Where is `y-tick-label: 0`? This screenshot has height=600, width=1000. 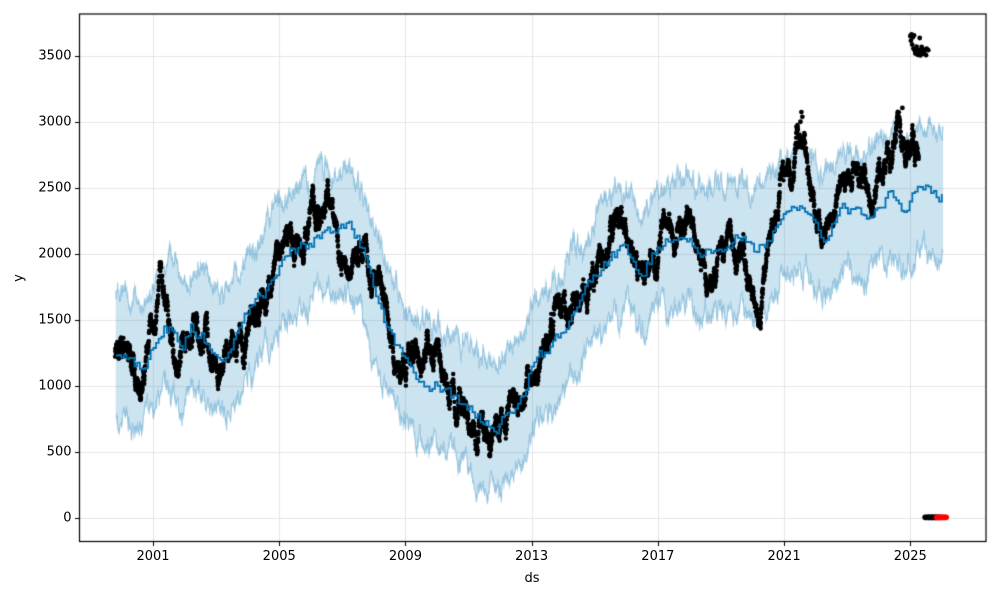
y-tick-label: 0 is located at coordinates (67, 518).